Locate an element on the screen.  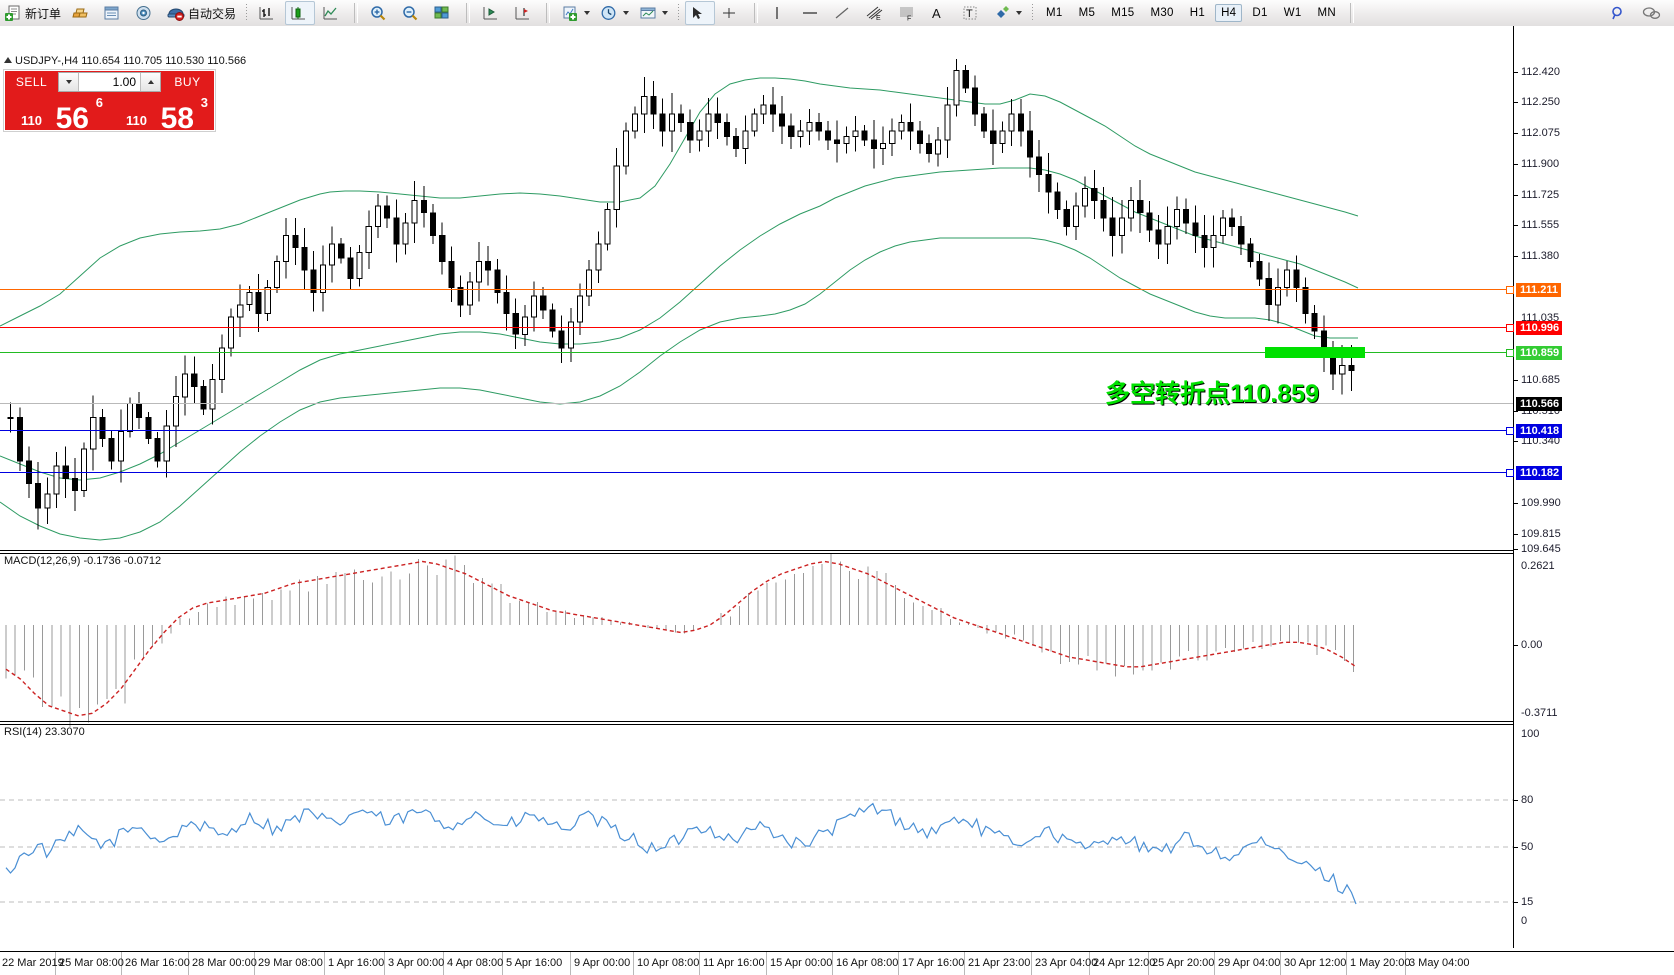
collapse-arrow-icon is located at coordinates (8, 60).